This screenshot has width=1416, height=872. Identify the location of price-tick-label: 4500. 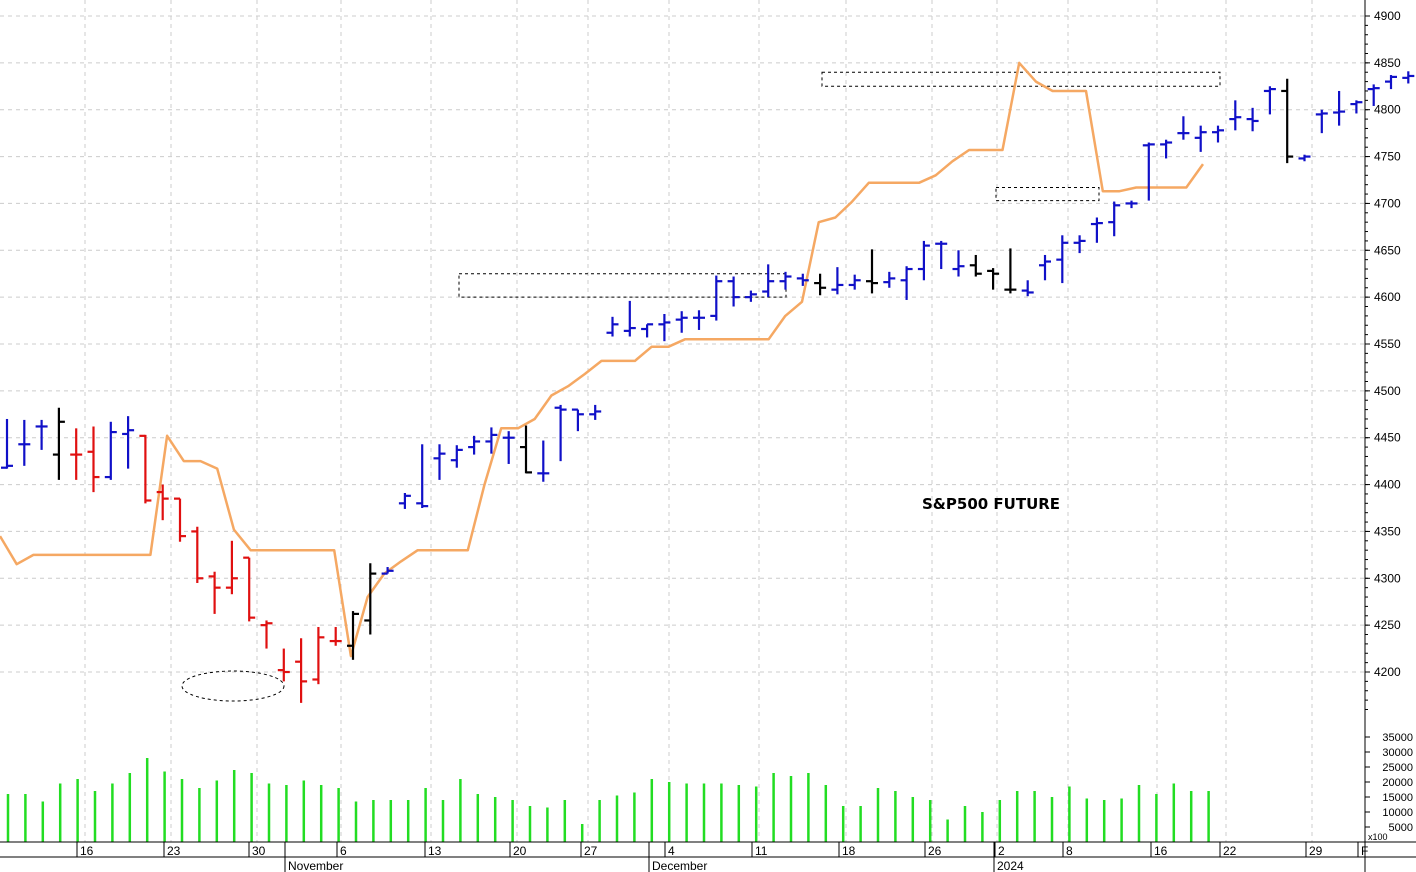
(1387, 391).